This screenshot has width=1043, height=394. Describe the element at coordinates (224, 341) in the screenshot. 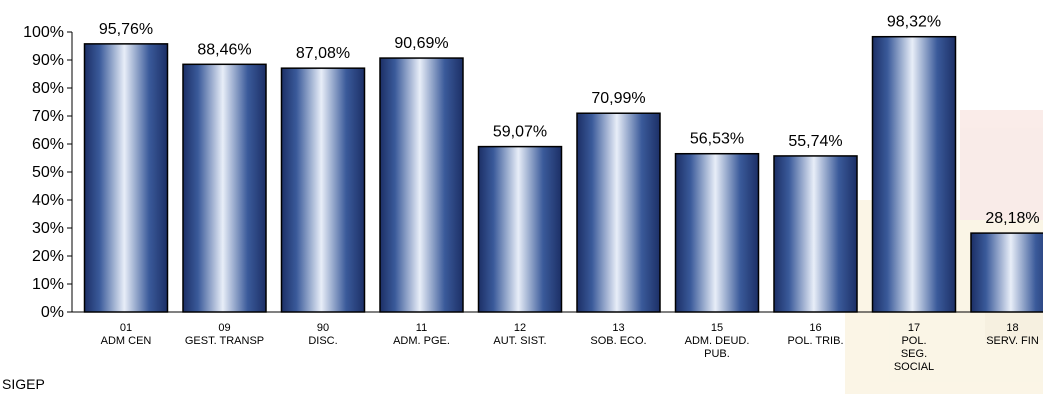

I see `category-label: GEST. TRANSP` at that location.